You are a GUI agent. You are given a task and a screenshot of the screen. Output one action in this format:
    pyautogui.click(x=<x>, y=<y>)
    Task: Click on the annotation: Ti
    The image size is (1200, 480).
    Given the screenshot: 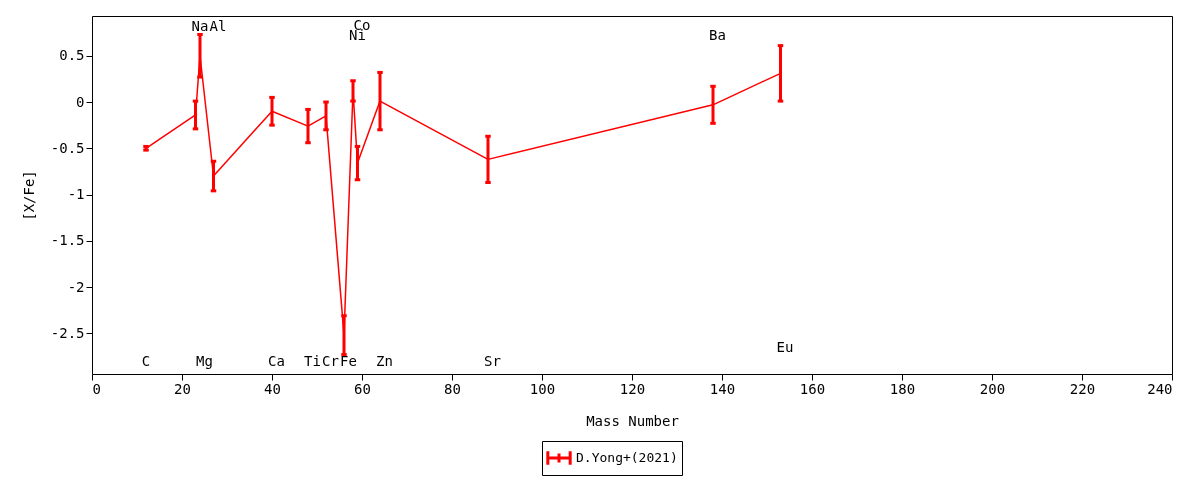 What is the action you would take?
    pyautogui.click(x=312, y=360)
    